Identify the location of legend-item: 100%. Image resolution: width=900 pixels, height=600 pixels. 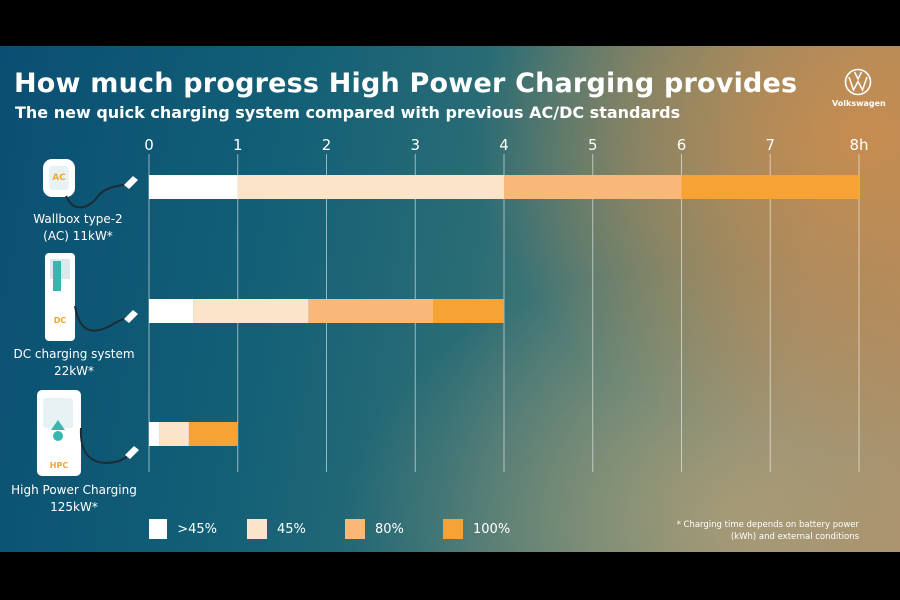
(477, 529).